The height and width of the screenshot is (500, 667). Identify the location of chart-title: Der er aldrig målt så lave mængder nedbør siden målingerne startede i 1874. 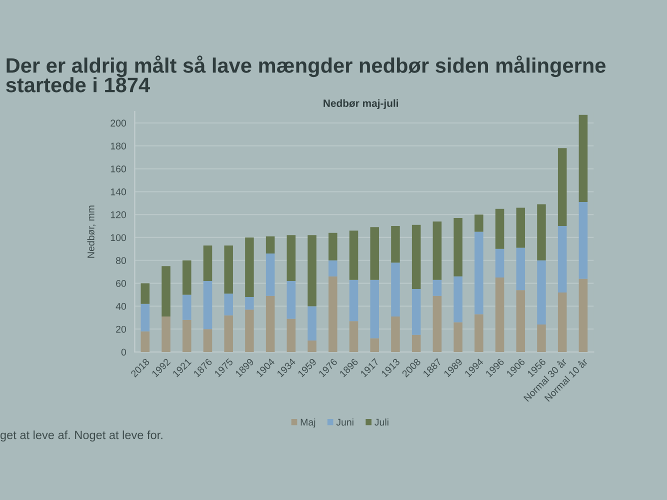
(306, 74).